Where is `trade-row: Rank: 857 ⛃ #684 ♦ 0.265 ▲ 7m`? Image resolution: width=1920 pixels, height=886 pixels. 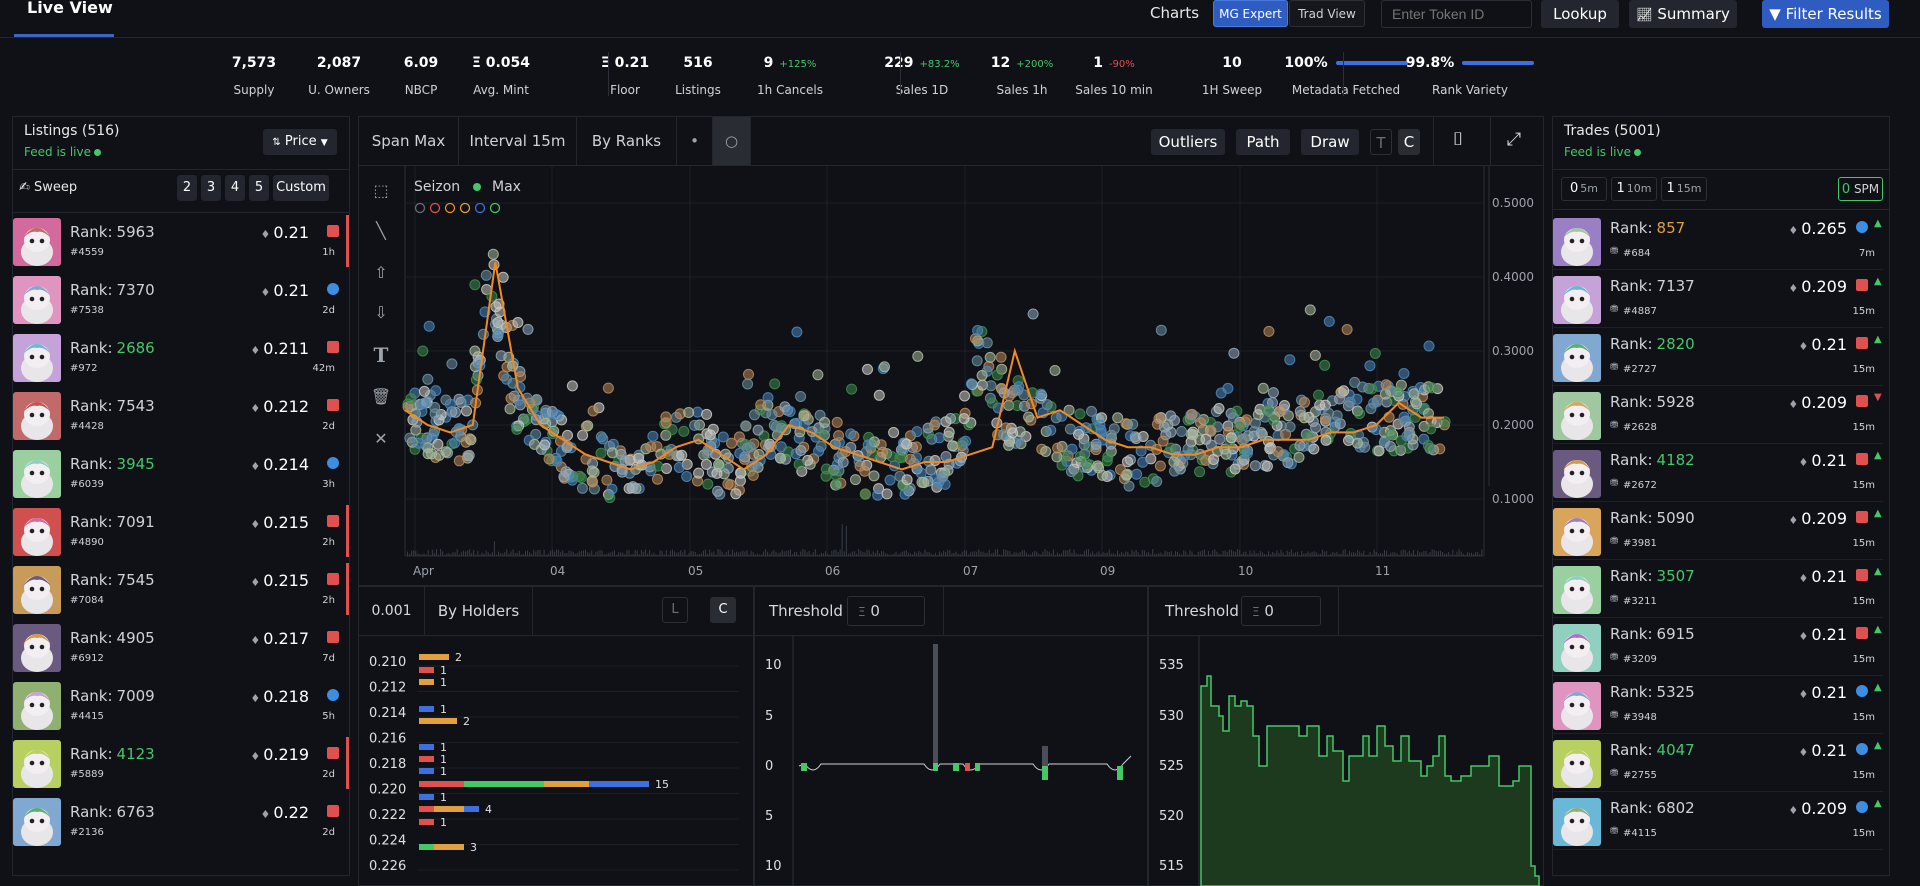
trade-row: Rank: 857 ⛃ #684 ♦ 0.265 ▲ 7m is located at coordinates (1719, 242).